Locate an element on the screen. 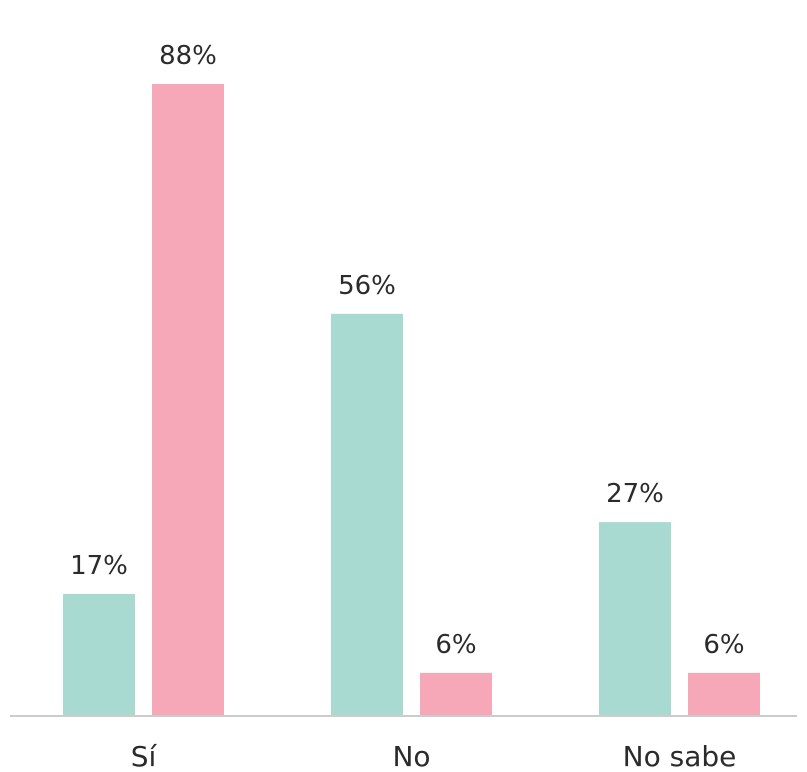 This screenshot has width=807, height=772. category-label-no-sabe: No sabe is located at coordinates (680, 756).